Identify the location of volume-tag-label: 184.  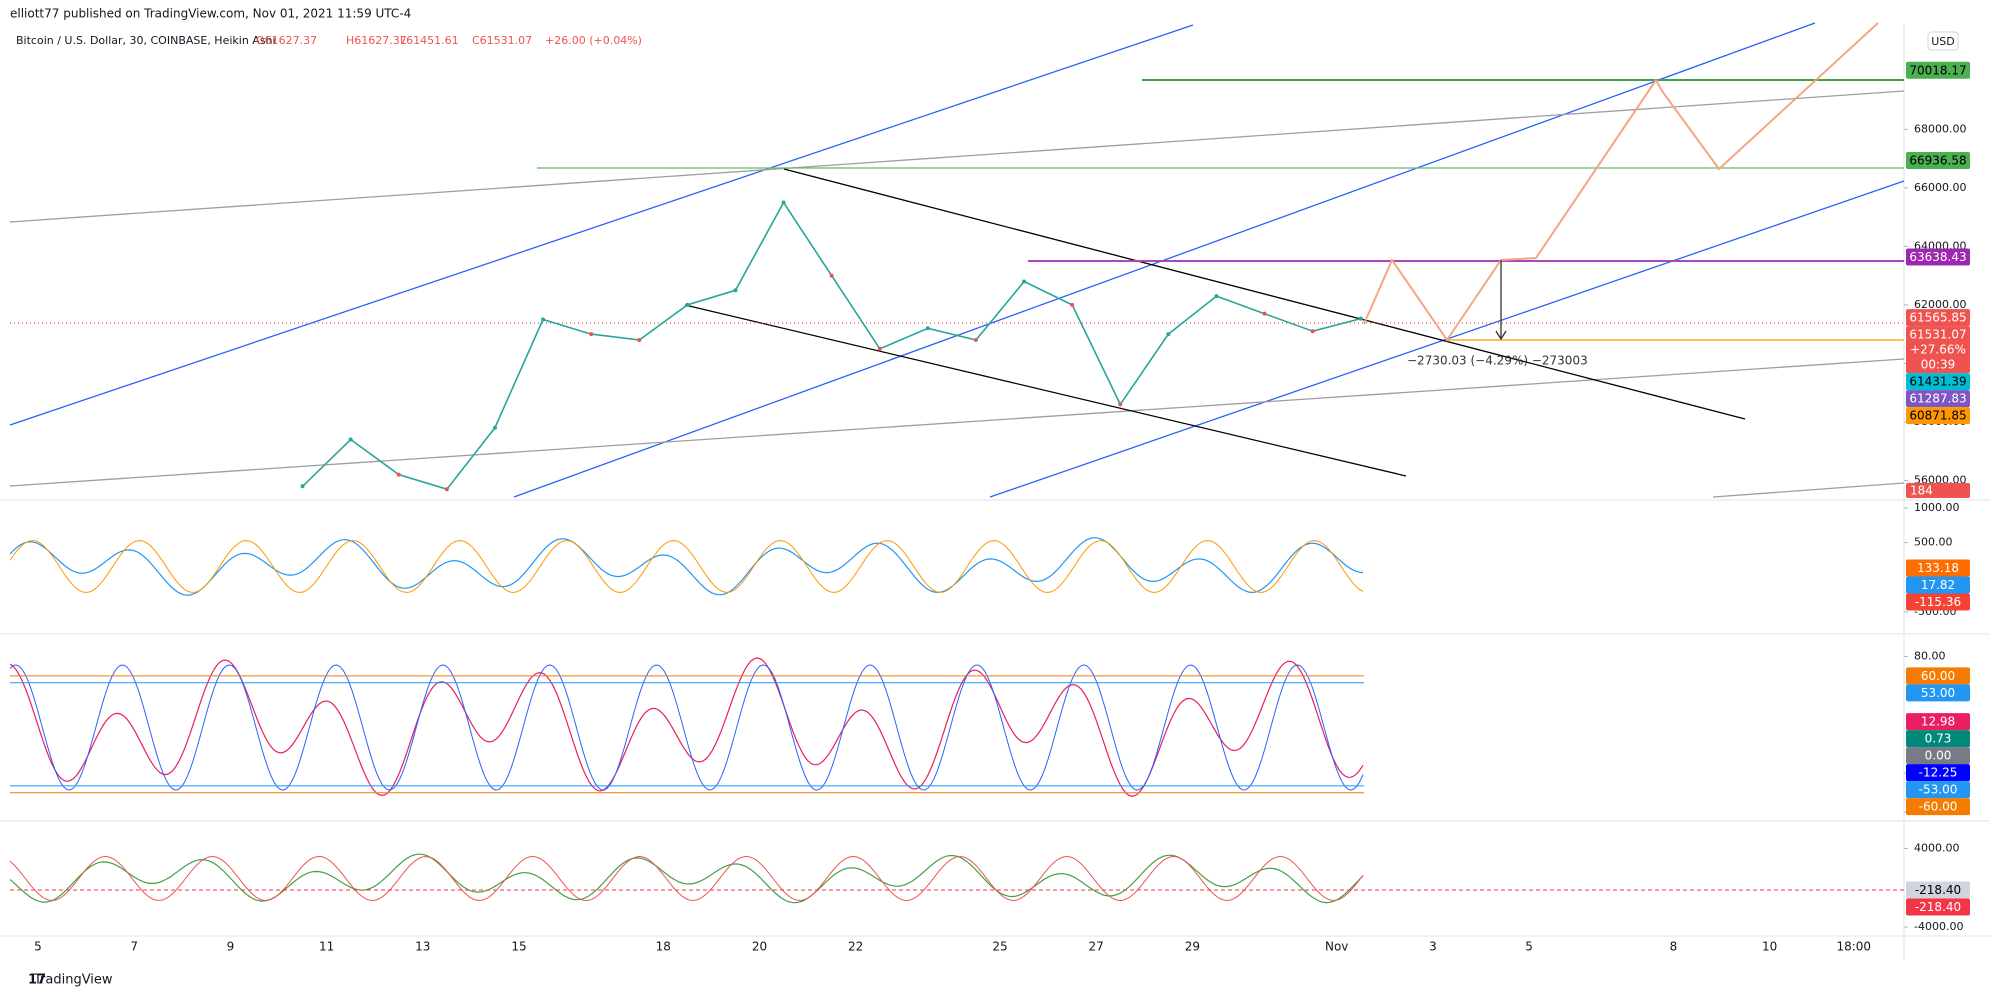
(1921, 491).